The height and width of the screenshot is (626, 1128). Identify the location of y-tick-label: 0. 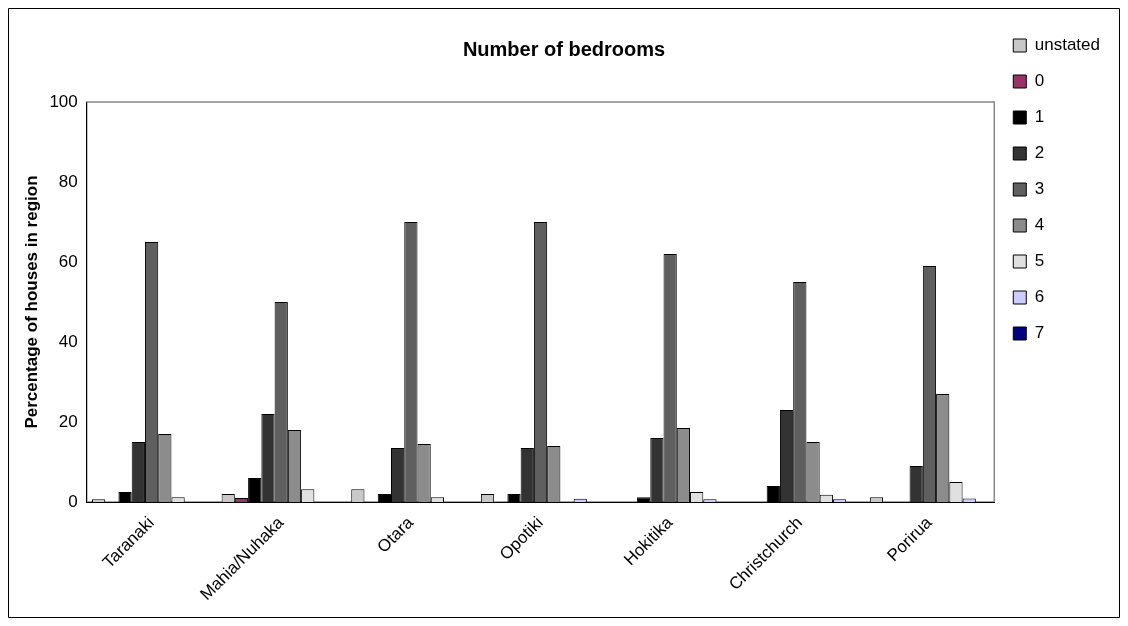
(73, 501).